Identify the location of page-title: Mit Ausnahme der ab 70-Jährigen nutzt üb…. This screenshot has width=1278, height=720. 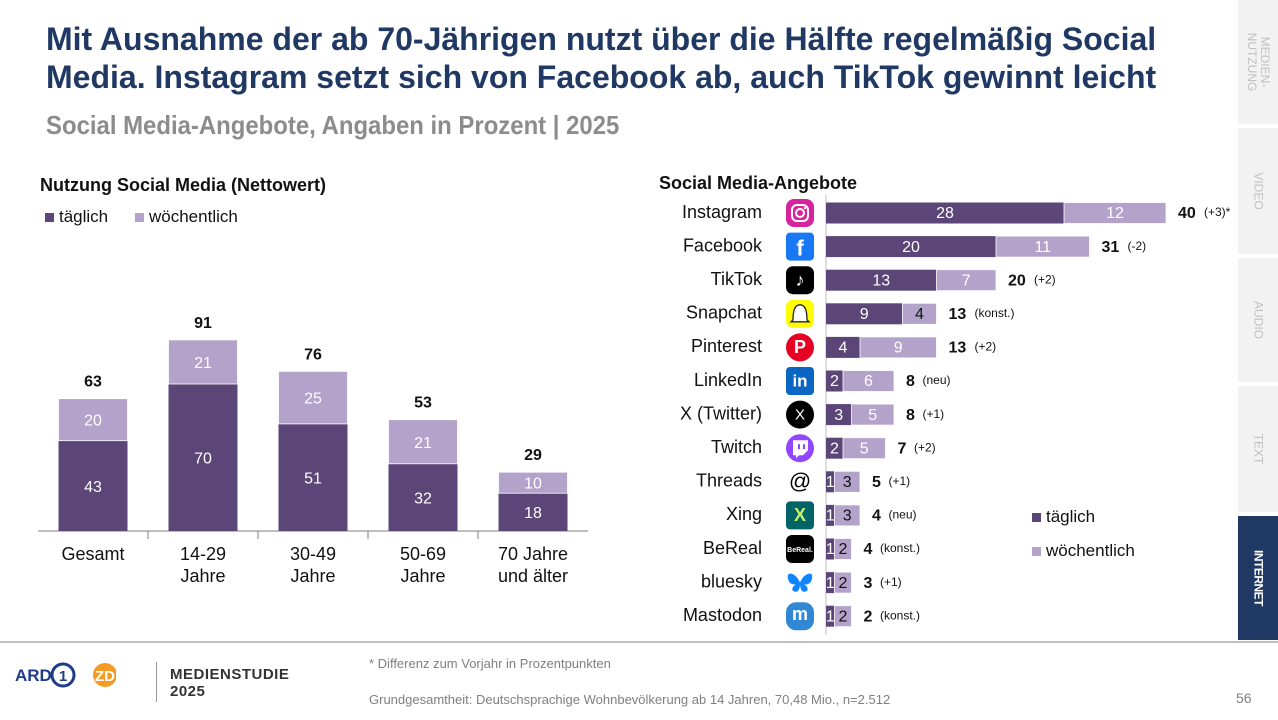
(601, 58).